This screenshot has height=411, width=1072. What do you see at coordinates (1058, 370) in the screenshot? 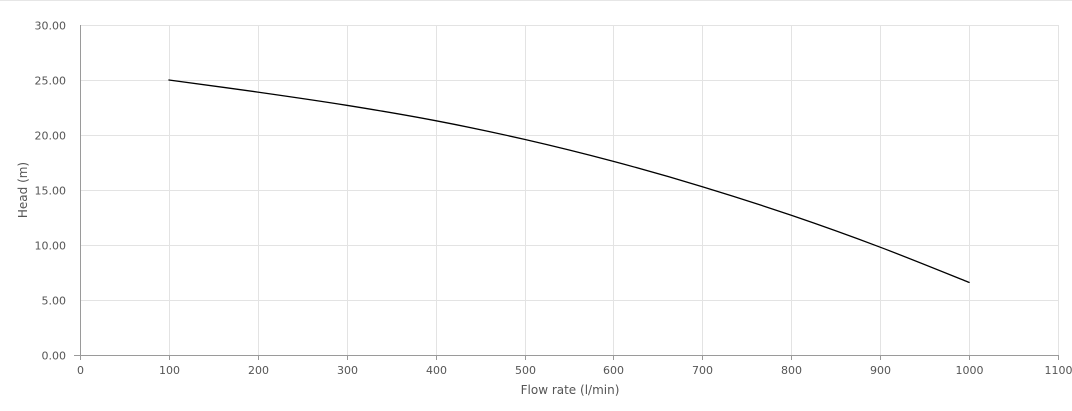
I see `x-tick-label: 1100` at bounding box center [1058, 370].